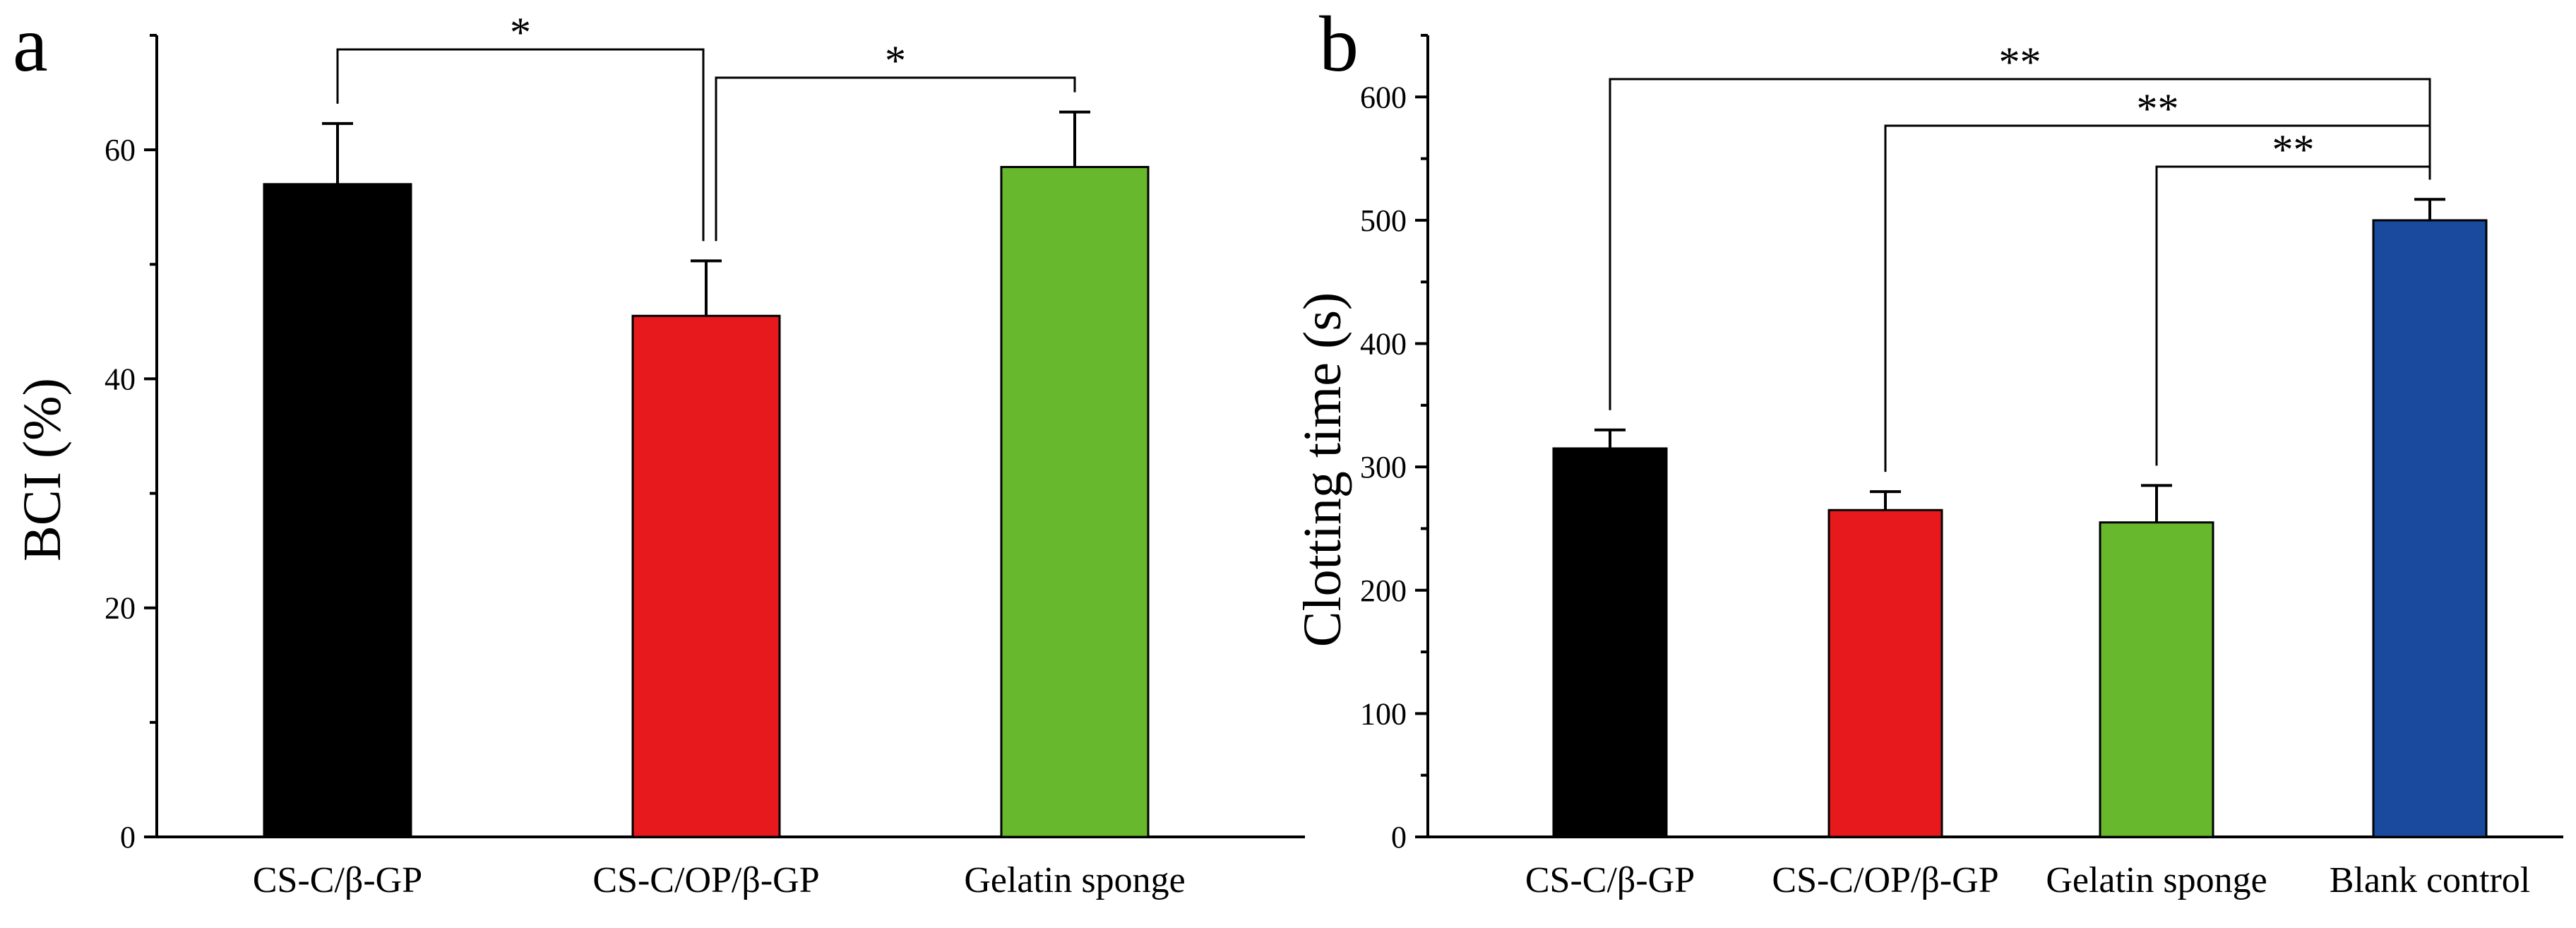 The width and height of the screenshot is (2576, 928). Describe the element at coordinates (1383, 713) in the screenshot. I see `panel-b-y-tick-label: 100` at that location.